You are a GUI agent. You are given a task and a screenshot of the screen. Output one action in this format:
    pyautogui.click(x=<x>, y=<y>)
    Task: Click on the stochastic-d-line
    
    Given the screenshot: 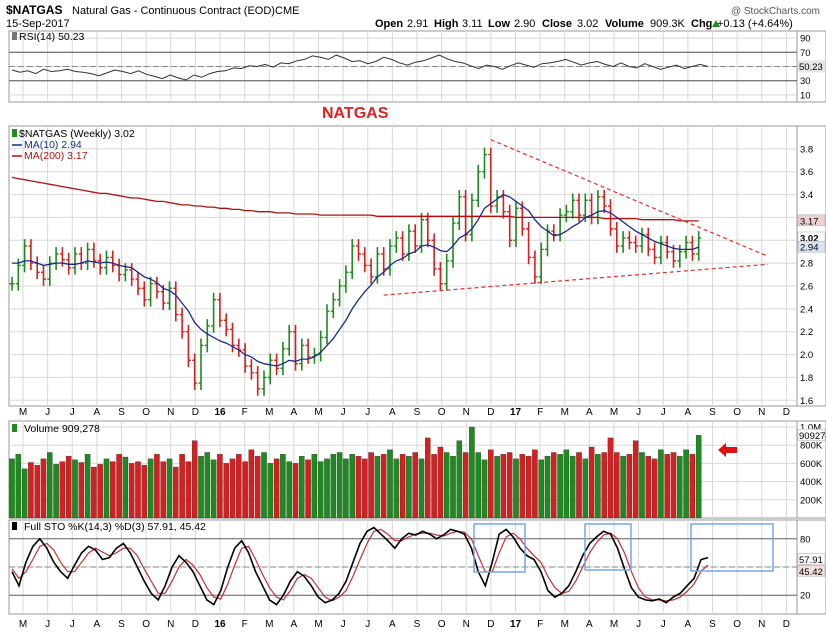 What is the action you would take?
    pyautogui.click(x=360, y=565)
    